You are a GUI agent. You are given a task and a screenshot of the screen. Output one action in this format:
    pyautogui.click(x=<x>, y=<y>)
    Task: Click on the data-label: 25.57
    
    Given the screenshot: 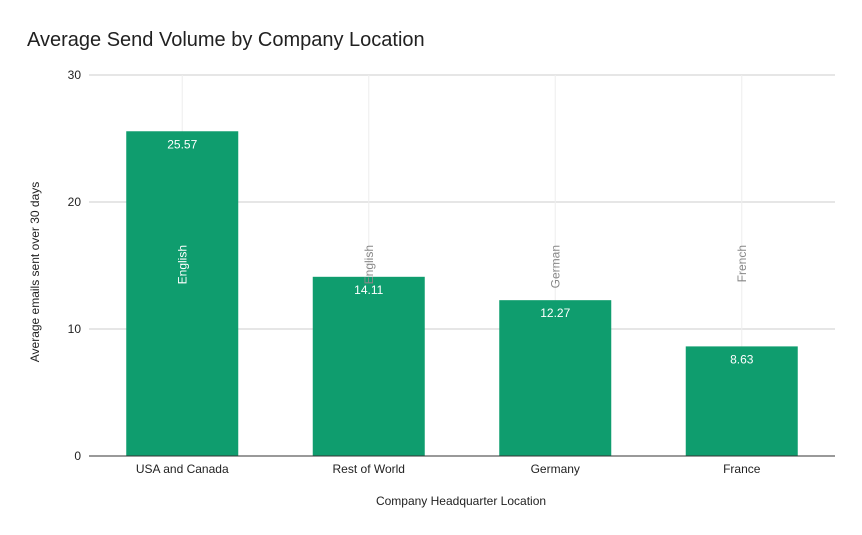 What is the action you would take?
    pyautogui.click(x=182, y=144)
    